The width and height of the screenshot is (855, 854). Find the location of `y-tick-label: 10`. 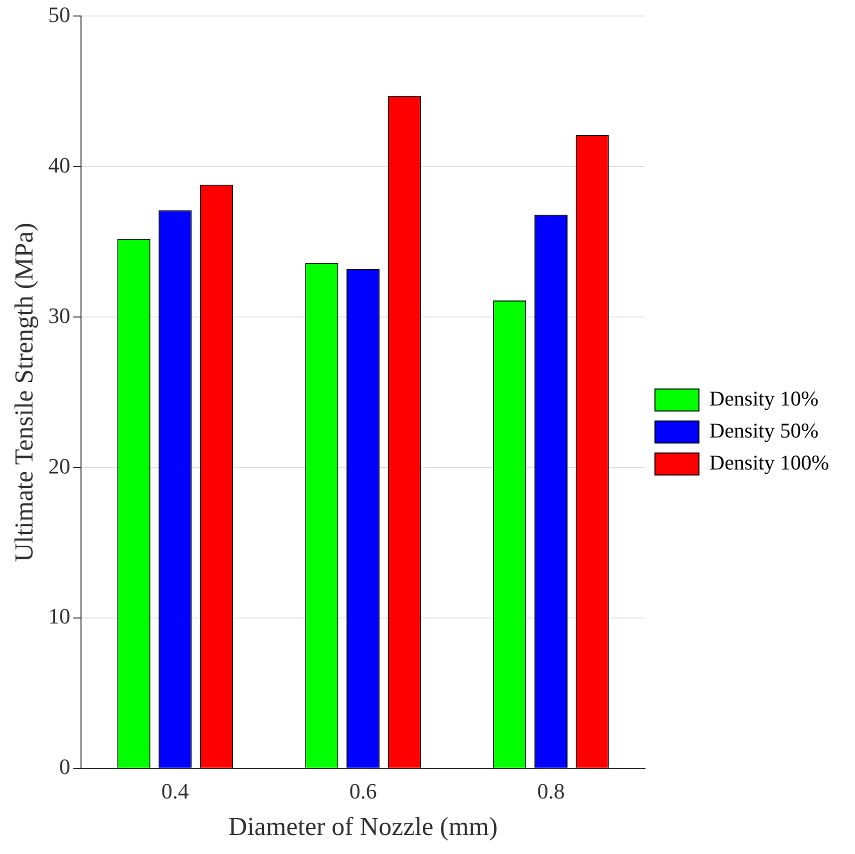

y-tick-label: 10 is located at coordinates (59, 616).